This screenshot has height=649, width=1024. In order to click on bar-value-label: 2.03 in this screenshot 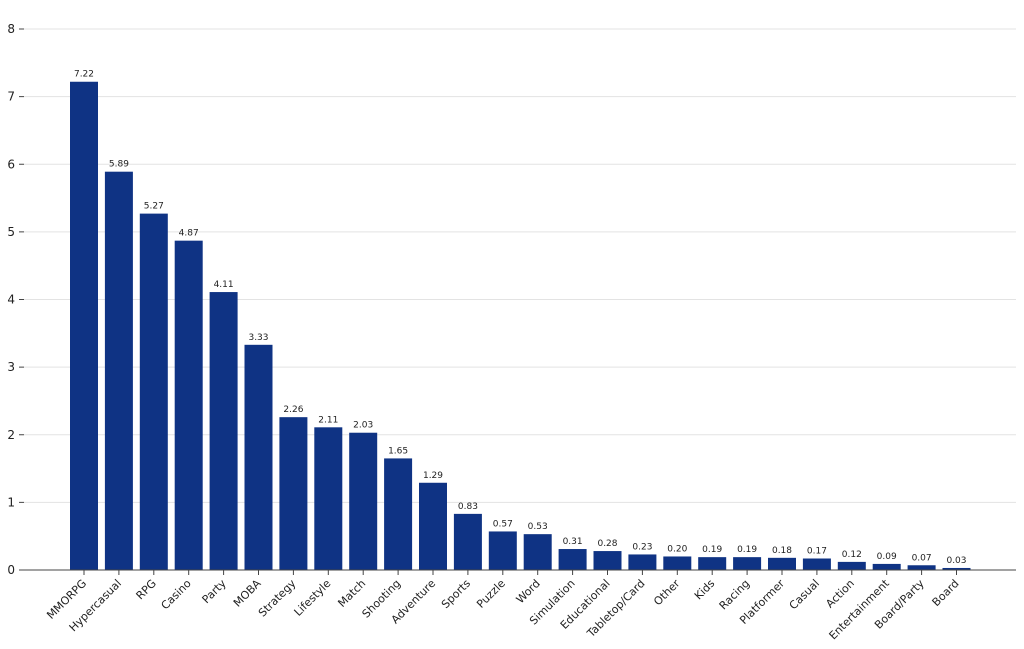, I will do `click(363, 426)`.